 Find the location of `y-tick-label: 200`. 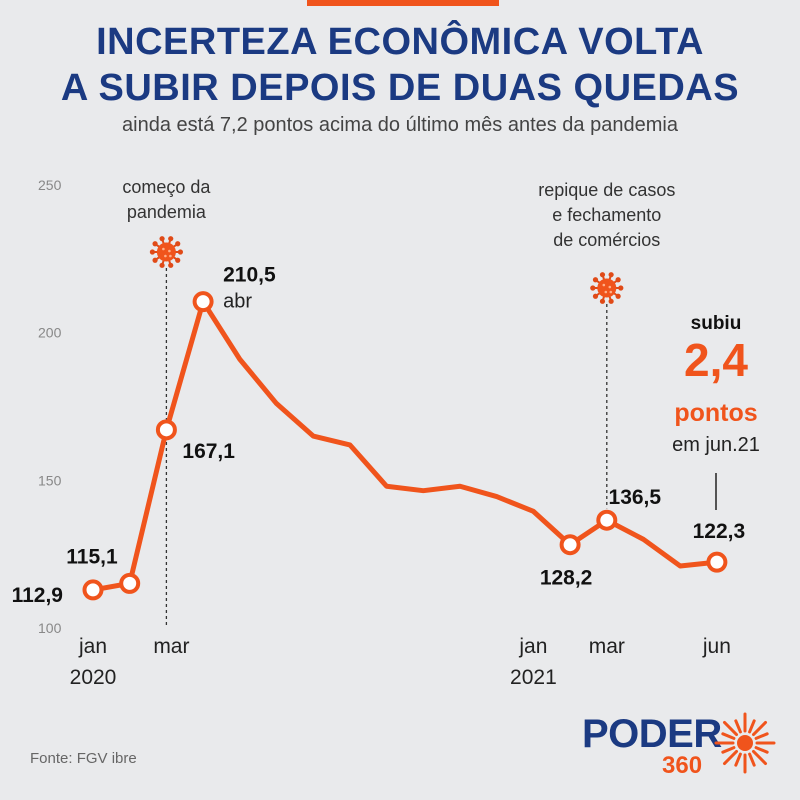

y-tick-label: 200 is located at coordinates (50, 333).